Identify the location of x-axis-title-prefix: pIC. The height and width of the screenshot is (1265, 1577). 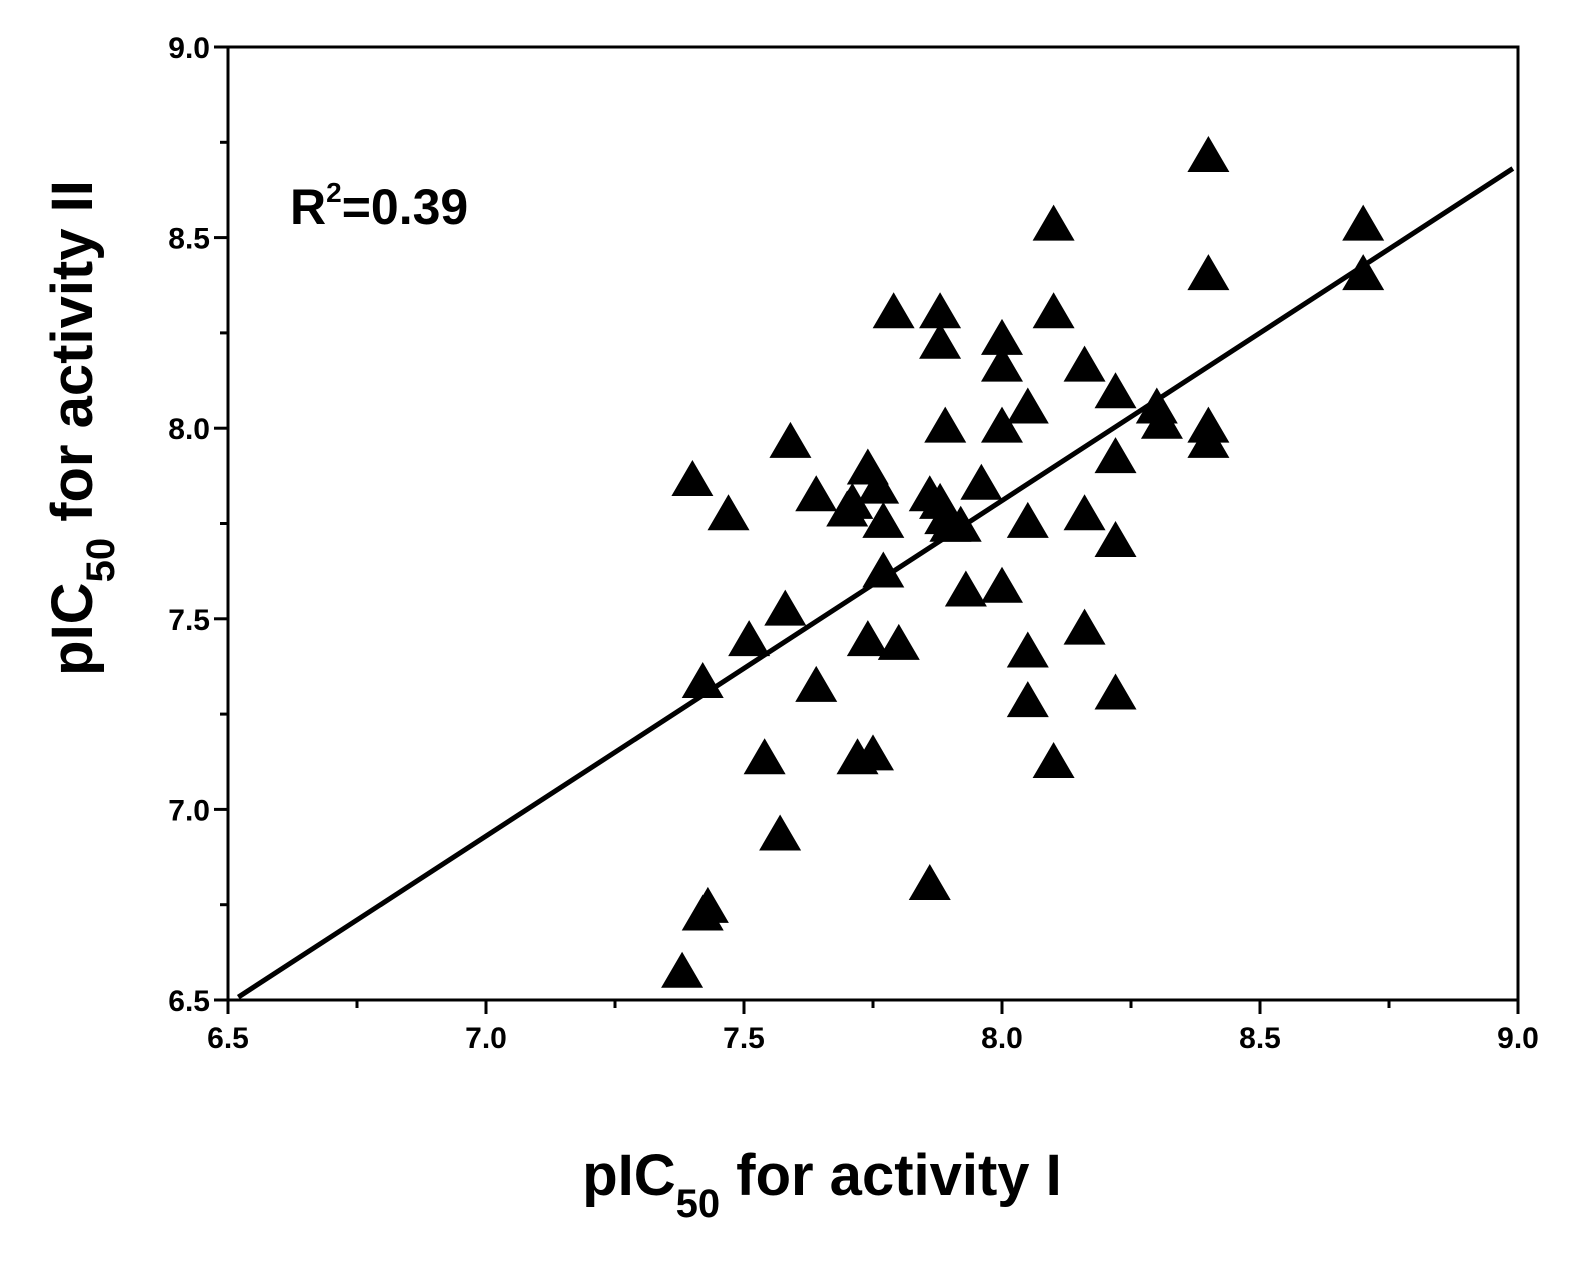
(628, 1175).